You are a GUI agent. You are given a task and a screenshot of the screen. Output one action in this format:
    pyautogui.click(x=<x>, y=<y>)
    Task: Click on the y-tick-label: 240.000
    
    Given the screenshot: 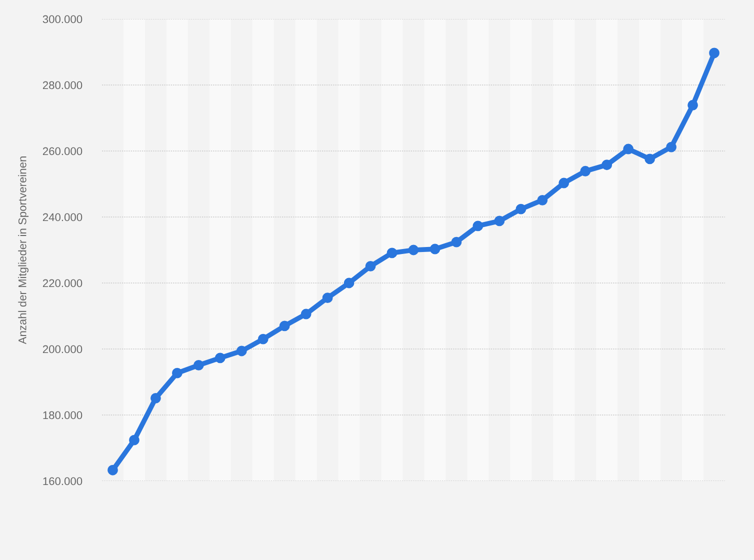 What is the action you would take?
    pyautogui.click(x=62, y=217)
    